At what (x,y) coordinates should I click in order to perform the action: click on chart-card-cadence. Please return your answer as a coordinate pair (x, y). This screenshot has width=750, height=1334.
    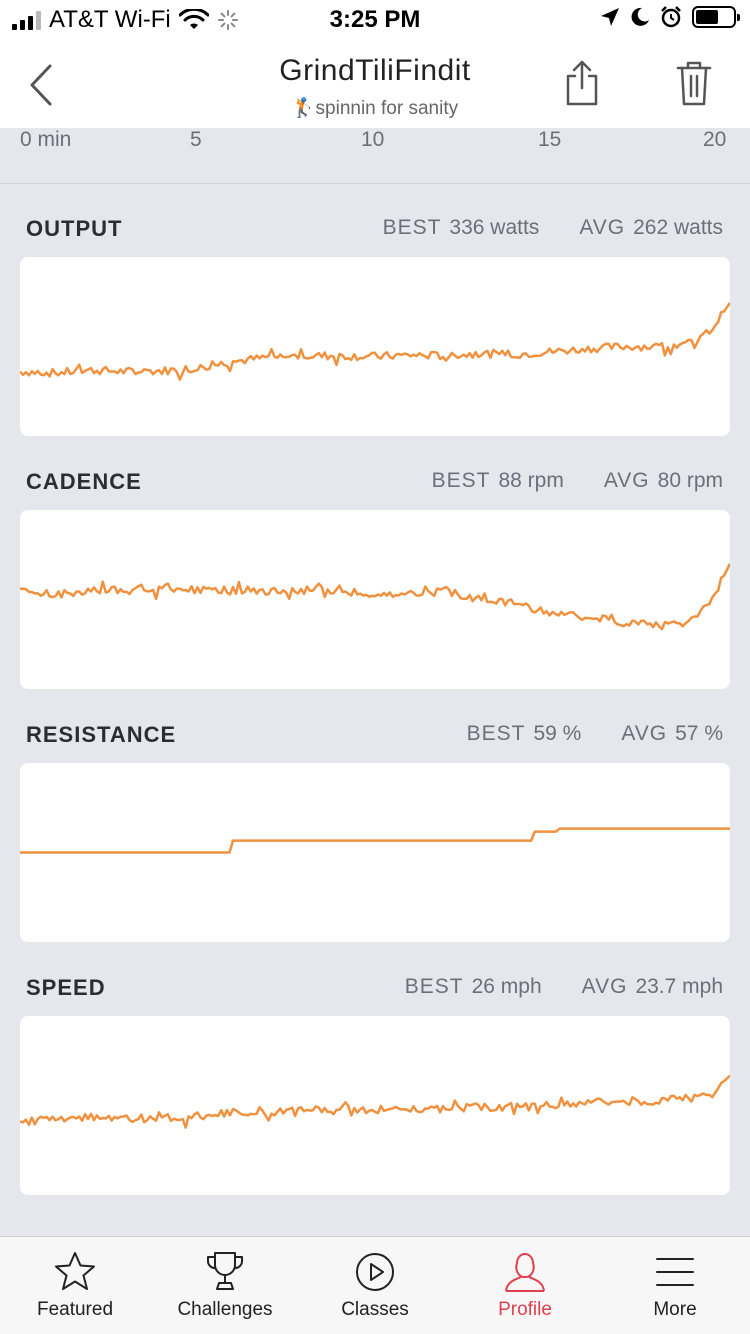
    Looking at the image, I should click on (375, 599).